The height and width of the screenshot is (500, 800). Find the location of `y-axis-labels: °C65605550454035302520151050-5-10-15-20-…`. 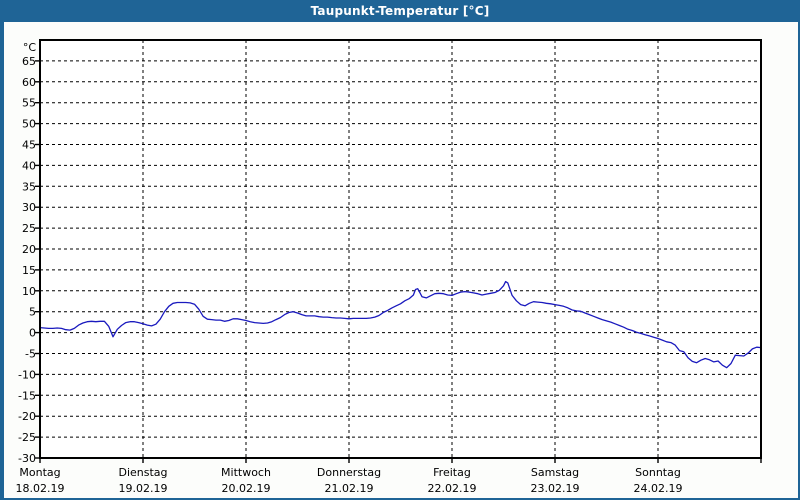

y-axis-labels: °C65605550454035302520151050-5-10-15-20-… is located at coordinates (27, 253).